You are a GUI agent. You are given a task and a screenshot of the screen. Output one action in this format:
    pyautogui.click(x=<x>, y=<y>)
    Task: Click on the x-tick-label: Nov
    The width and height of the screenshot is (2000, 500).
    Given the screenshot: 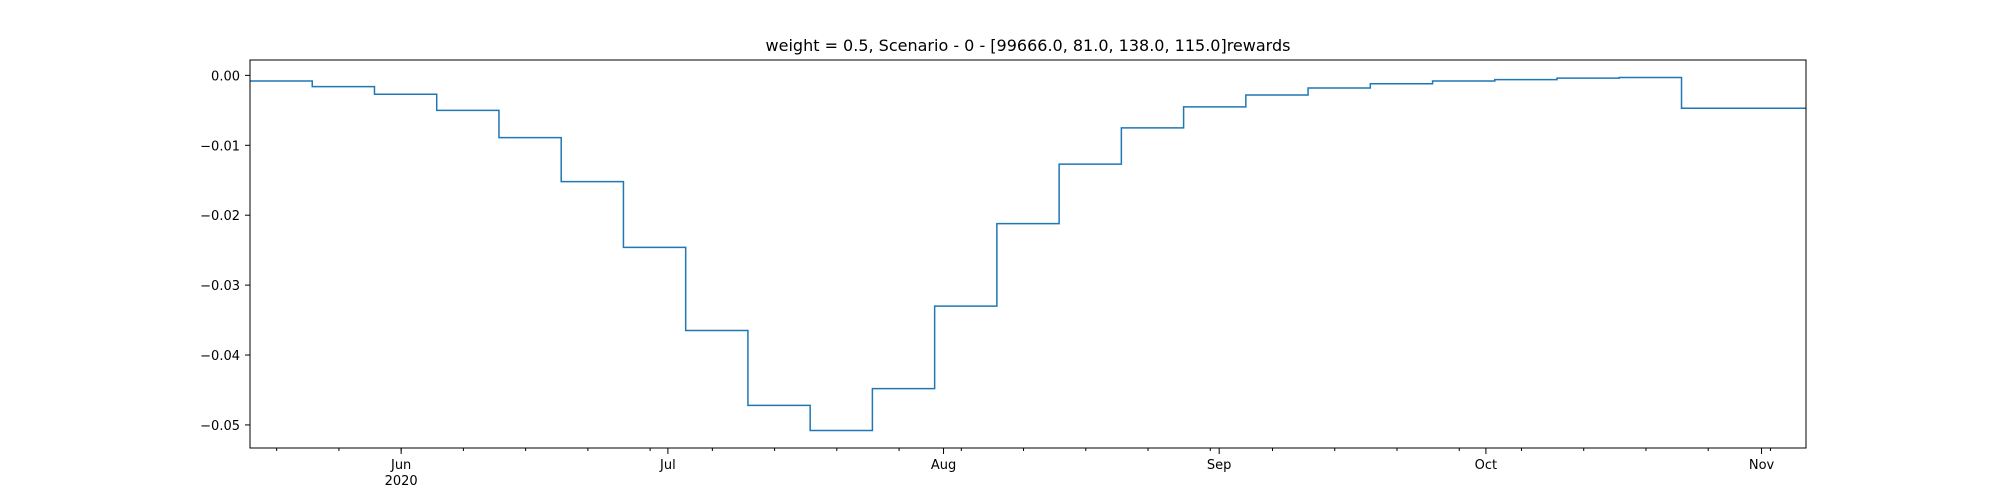 What is the action you would take?
    pyautogui.click(x=1762, y=465)
    